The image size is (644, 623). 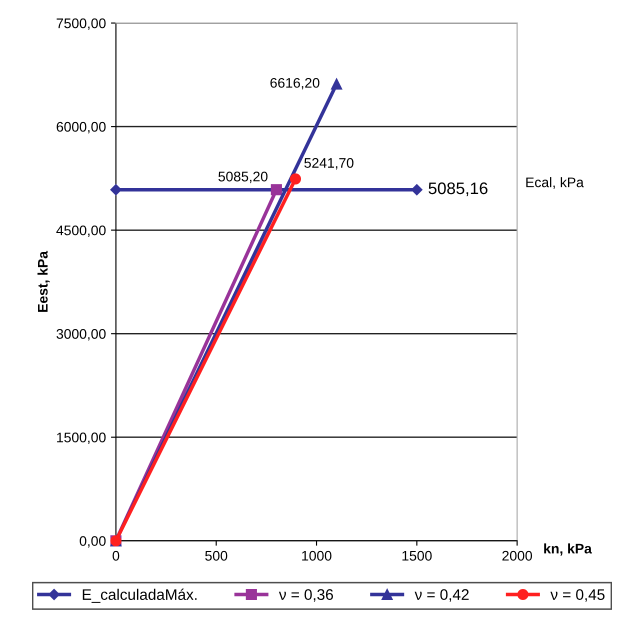 I want to click on text: Ecal, kPa, so click(x=555, y=183).